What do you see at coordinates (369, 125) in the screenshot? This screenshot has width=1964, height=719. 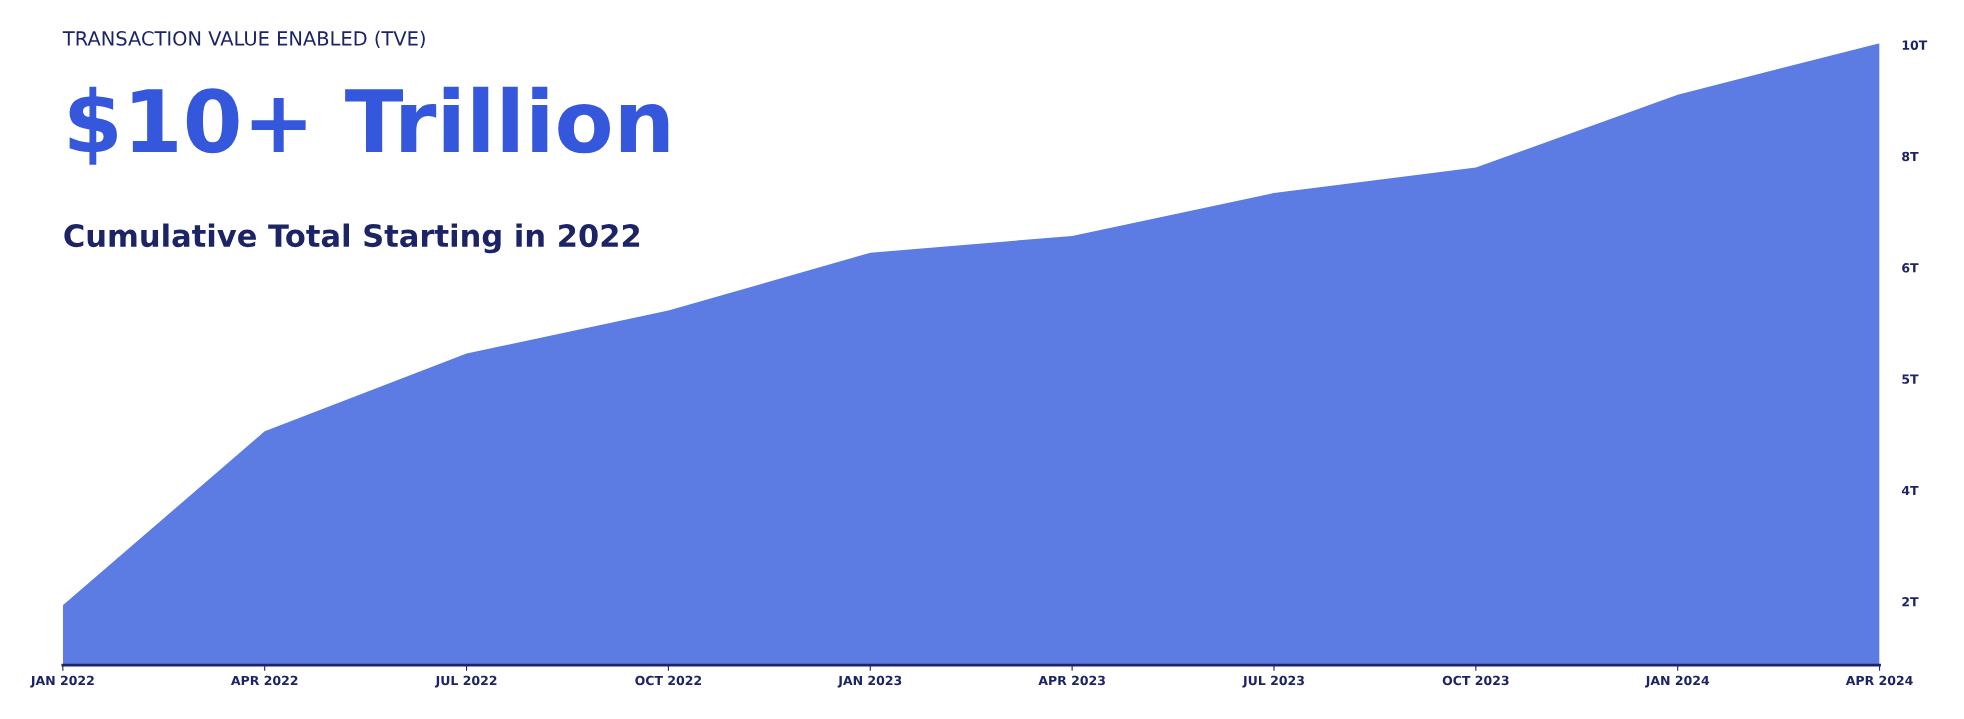 I see `chart-title: $10+ Trillion` at bounding box center [369, 125].